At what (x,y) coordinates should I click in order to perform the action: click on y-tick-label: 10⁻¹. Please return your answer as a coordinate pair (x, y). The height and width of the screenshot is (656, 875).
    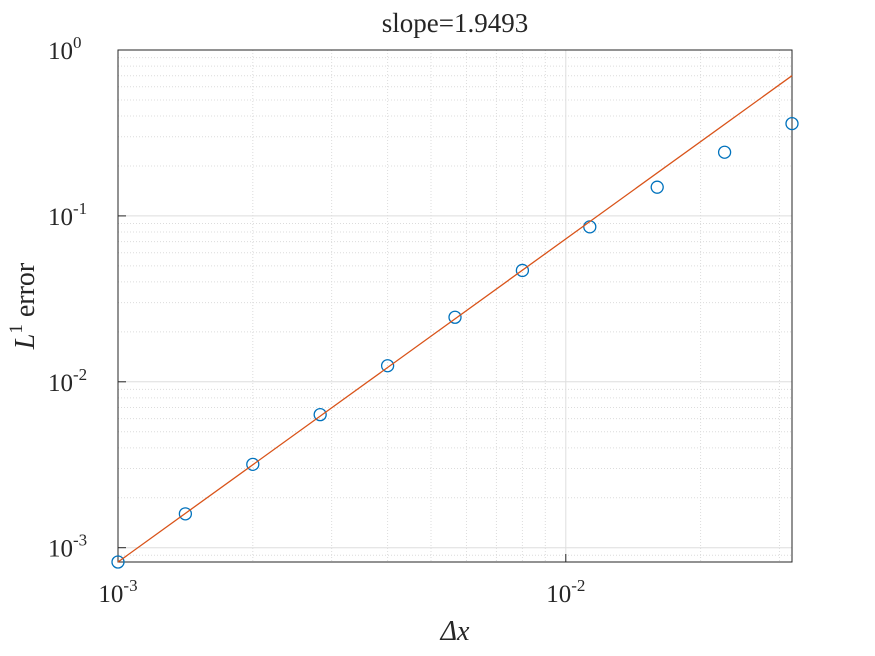
    Looking at the image, I should click on (67, 215).